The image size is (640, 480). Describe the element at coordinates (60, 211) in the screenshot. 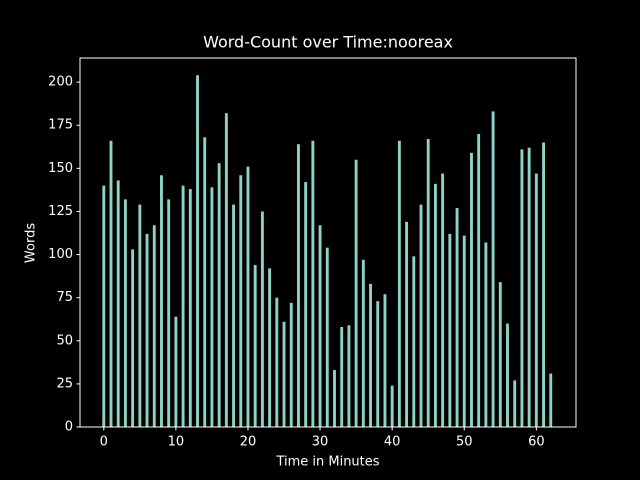

I see `y-tick-label: 125` at that location.